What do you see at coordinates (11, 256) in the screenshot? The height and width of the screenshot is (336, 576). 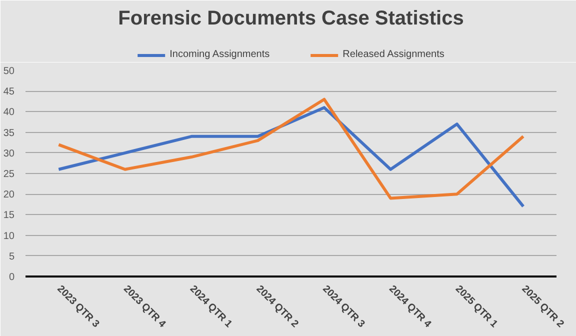 I see `y-tick-label: 5` at bounding box center [11, 256].